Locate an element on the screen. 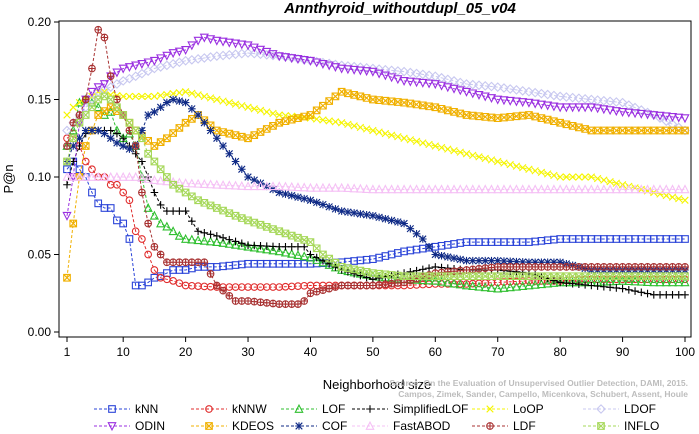  y-tick-label: 0.15 is located at coordinates (40, 100).